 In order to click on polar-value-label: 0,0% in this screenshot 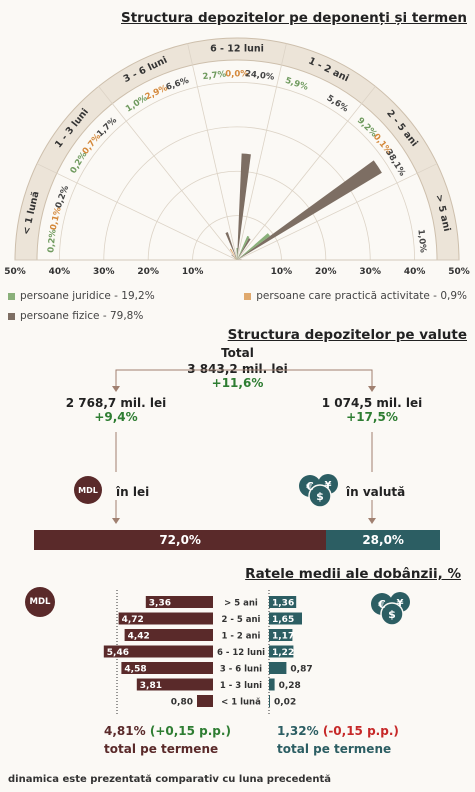, I will do `click(237, 75)`.